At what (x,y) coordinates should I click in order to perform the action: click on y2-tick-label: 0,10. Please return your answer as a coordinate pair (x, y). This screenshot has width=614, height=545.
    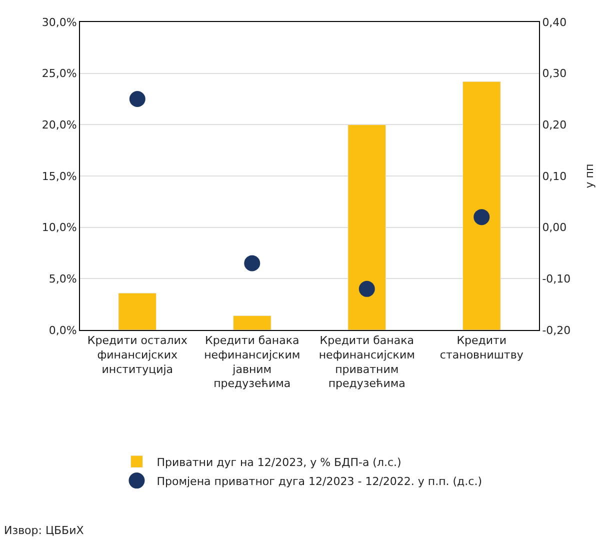
    Looking at the image, I should click on (554, 176).